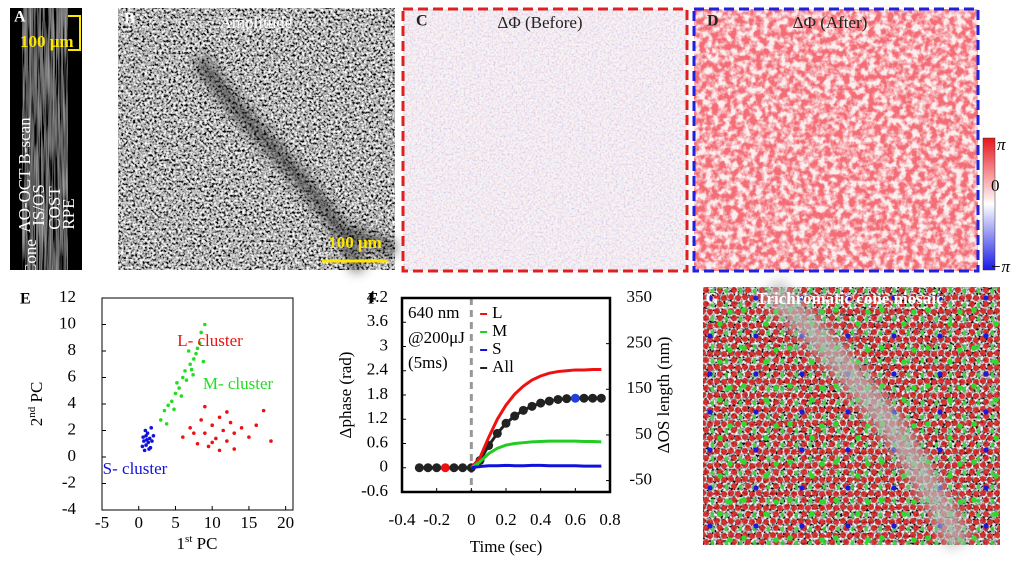 The image size is (1011, 561). What do you see at coordinates (102, 522) in the screenshot?
I see `x-tick-label: -5` at bounding box center [102, 522].